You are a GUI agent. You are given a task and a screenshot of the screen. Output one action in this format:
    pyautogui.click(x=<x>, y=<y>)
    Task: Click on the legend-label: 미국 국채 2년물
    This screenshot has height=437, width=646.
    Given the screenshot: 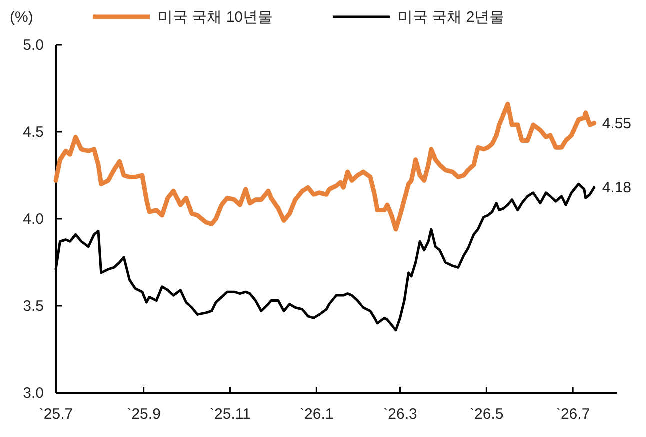 What is the action you would take?
    pyautogui.click(x=451, y=17)
    